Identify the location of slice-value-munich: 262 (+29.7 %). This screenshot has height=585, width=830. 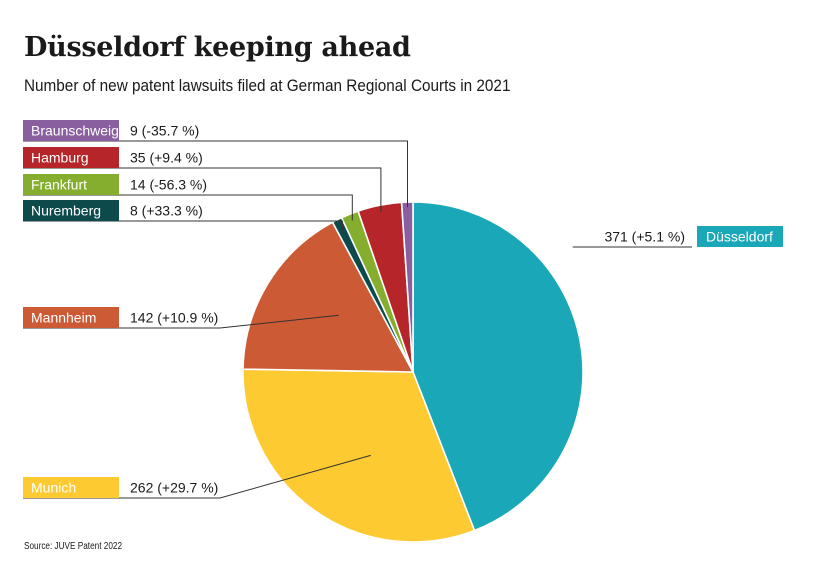
(174, 488).